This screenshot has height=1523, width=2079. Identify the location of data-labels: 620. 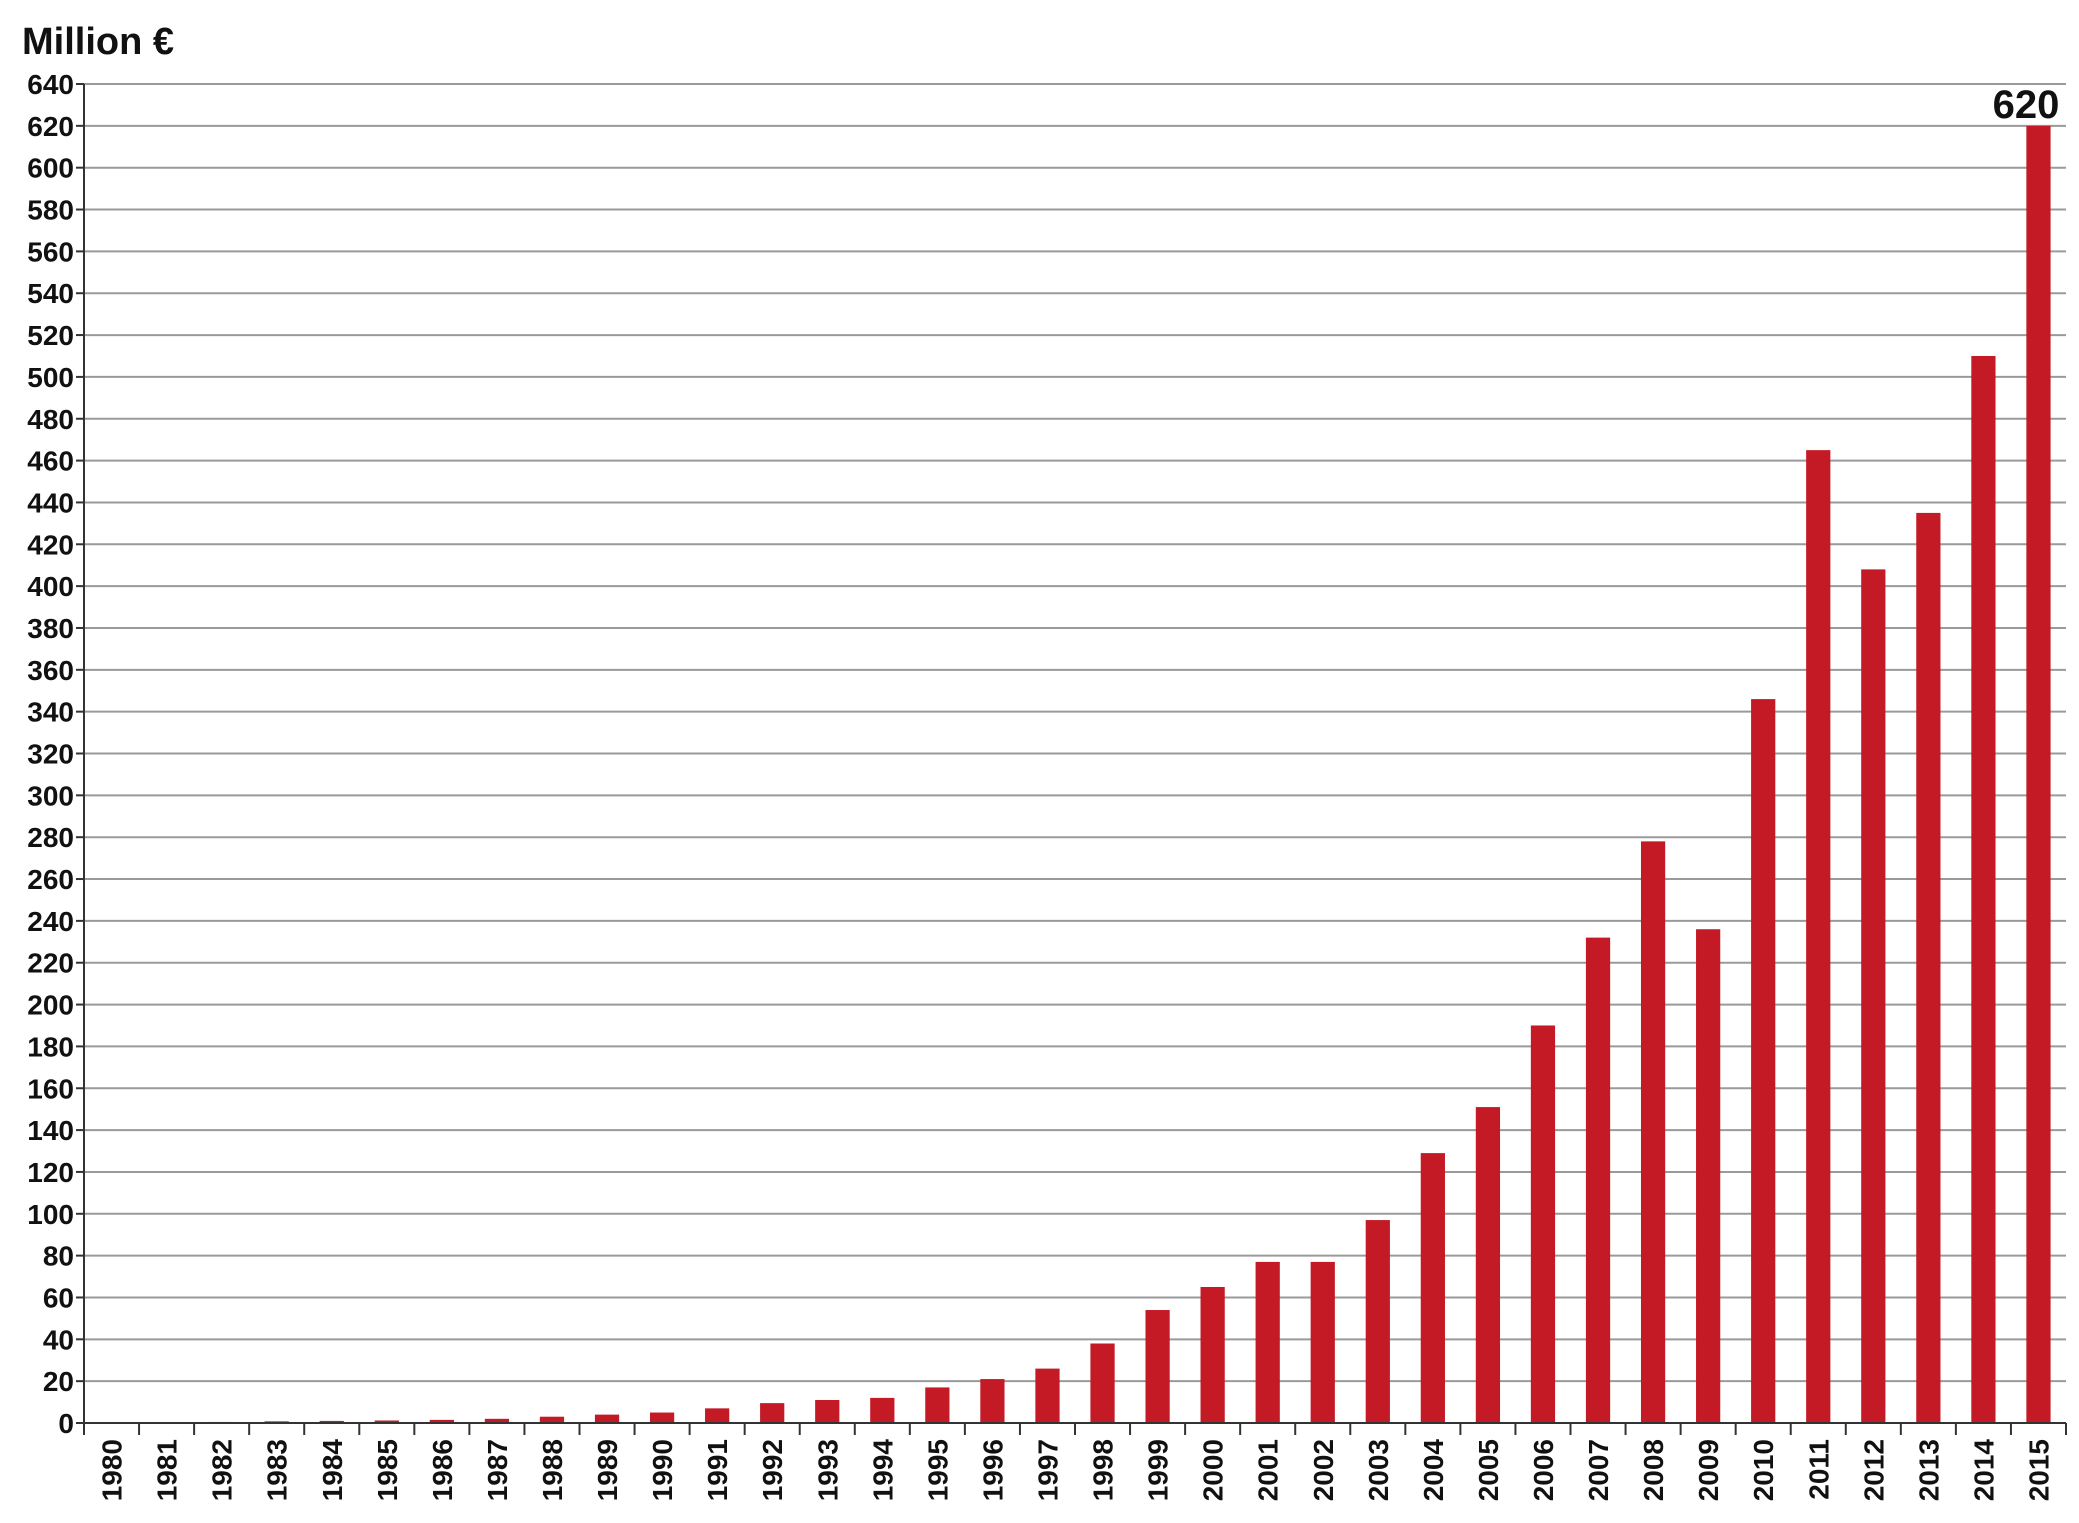
(2026, 105).